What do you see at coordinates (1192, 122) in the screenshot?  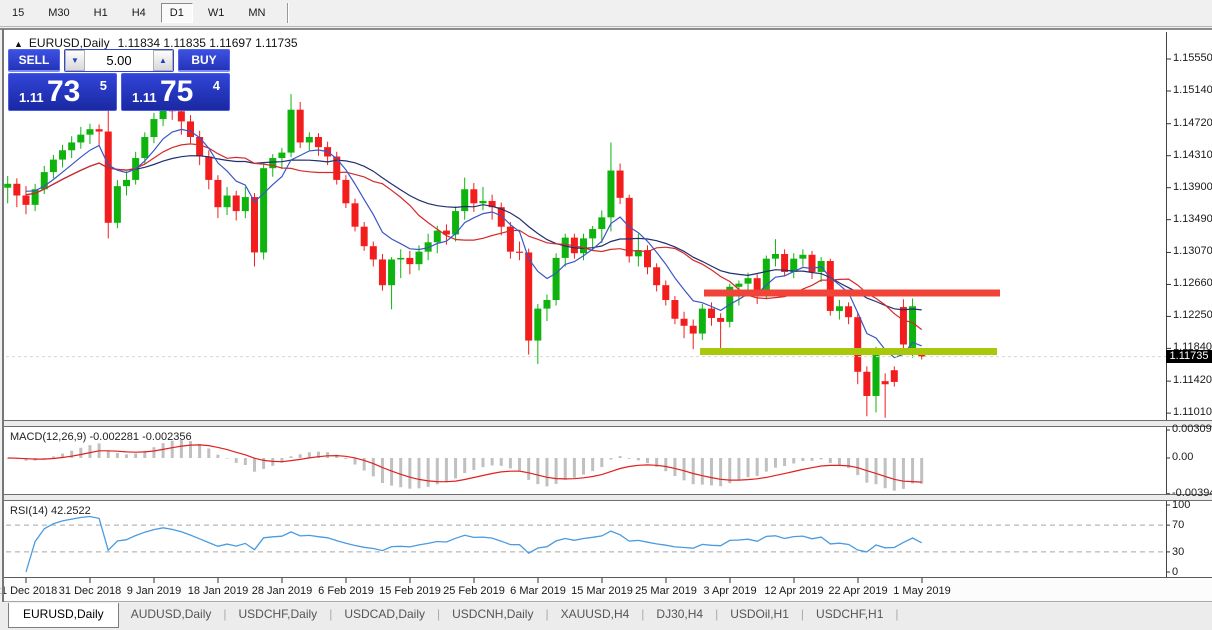 I see `price-axis-label: 1.14720` at bounding box center [1192, 122].